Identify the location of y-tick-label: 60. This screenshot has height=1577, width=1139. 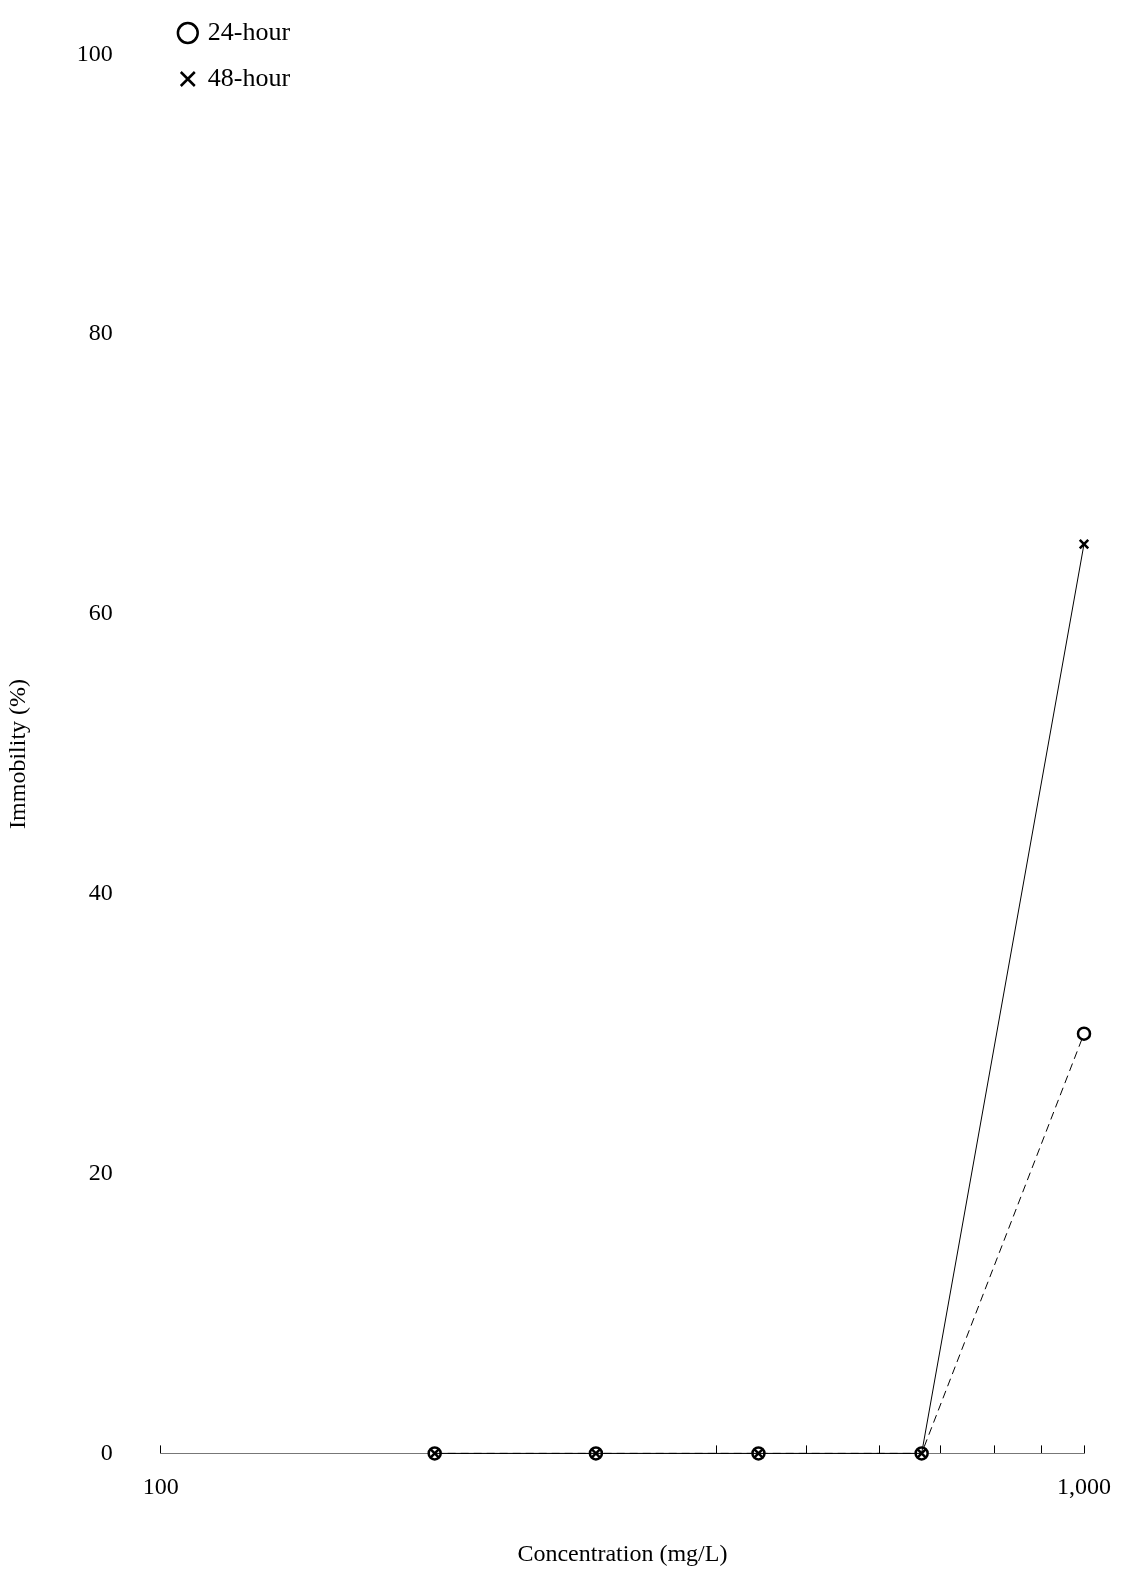
(100, 612).